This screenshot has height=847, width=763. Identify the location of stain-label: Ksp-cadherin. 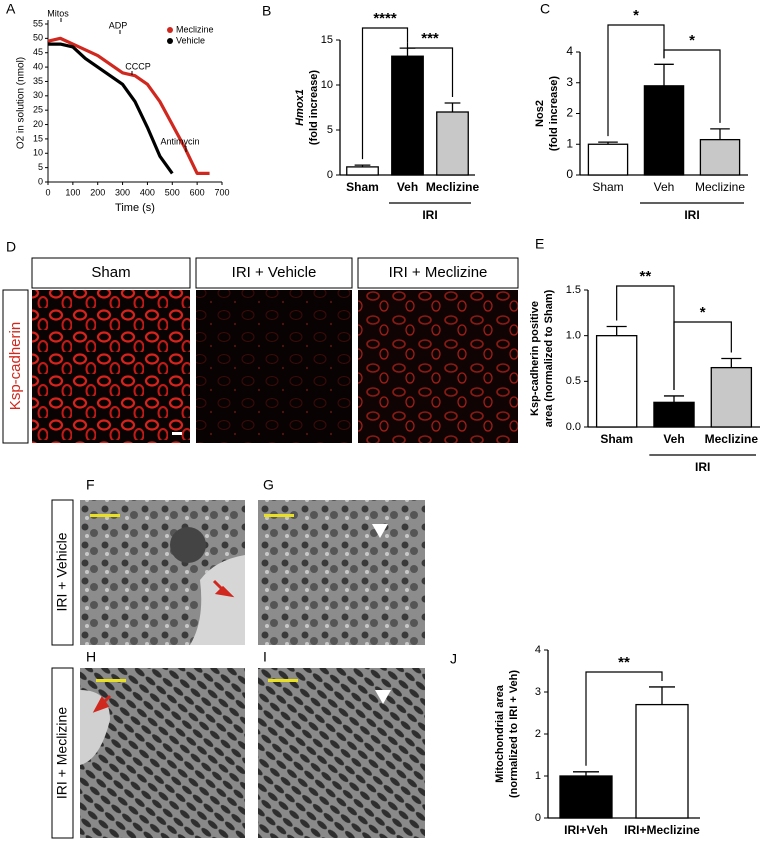
(15, 366).